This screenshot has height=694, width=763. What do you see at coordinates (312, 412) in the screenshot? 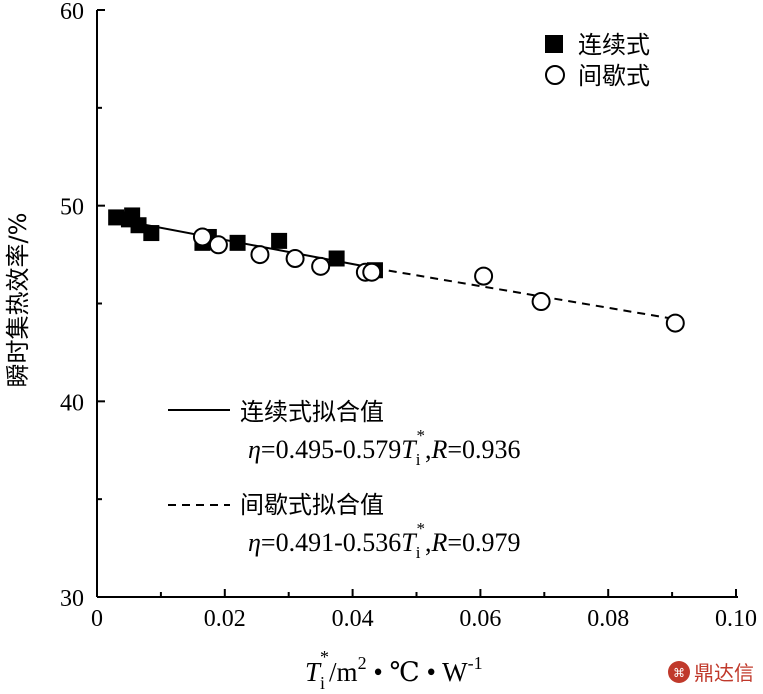
I see `fit-legend-label-continuous: 连续式拟合值` at bounding box center [312, 412].